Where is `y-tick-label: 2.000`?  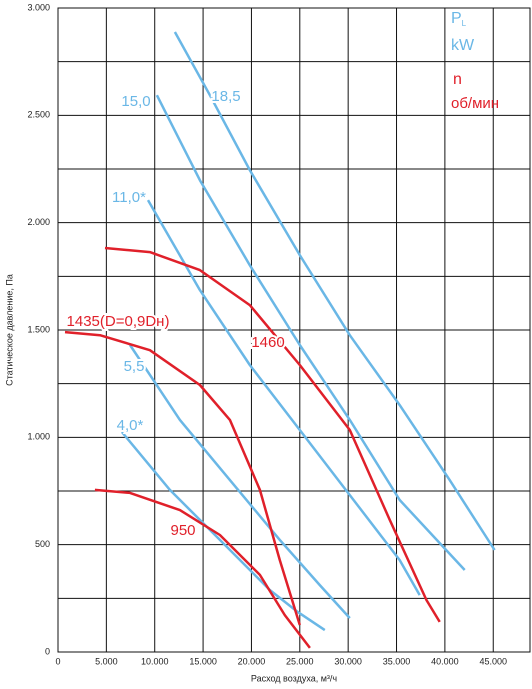 y-tick-label: 2.000 is located at coordinates (38, 222).